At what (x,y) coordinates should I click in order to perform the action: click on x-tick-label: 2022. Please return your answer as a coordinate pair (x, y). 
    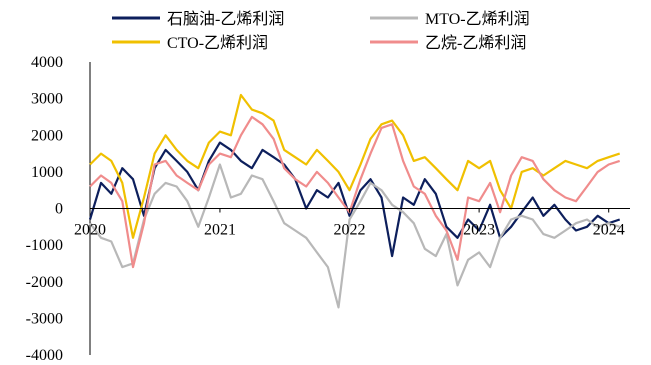
    Looking at the image, I should click on (350, 230).